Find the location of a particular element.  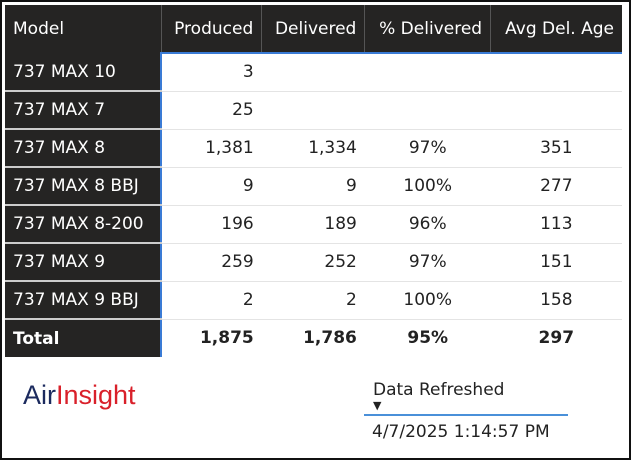

cell-model: 737 MAX 9 BBJ is located at coordinates (83, 300).